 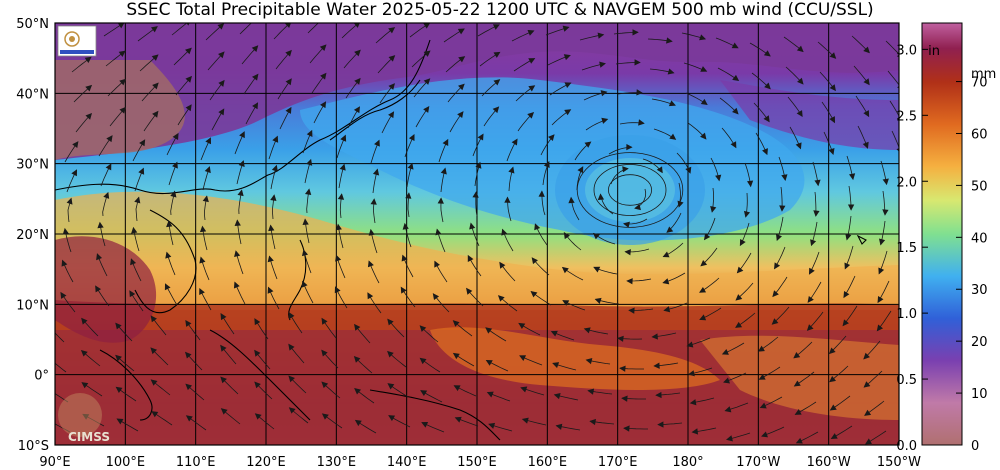 I want to click on mm-tick-label: 60, so click(x=979, y=134).